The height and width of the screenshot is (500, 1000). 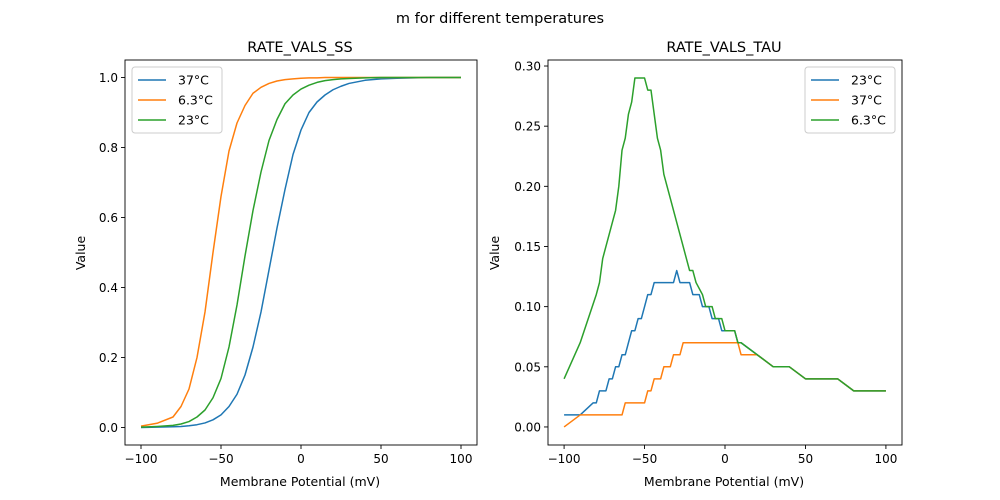 I want to click on ss-legend-label: 37°C, so click(x=193, y=80).